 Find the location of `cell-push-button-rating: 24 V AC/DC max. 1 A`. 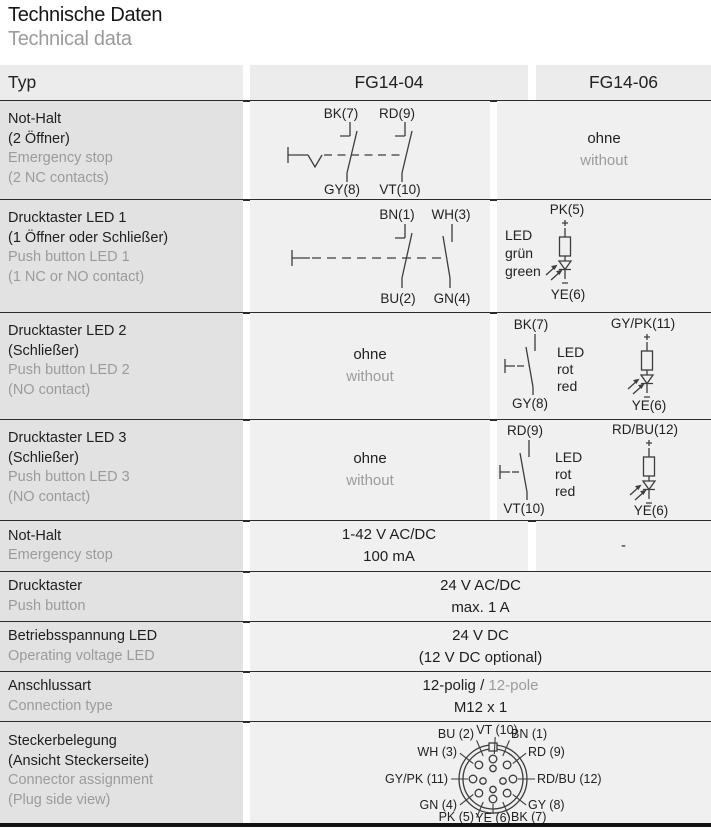

cell-push-button-rating: 24 V AC/DC max. 1 A is located at coordinates (480, 596).